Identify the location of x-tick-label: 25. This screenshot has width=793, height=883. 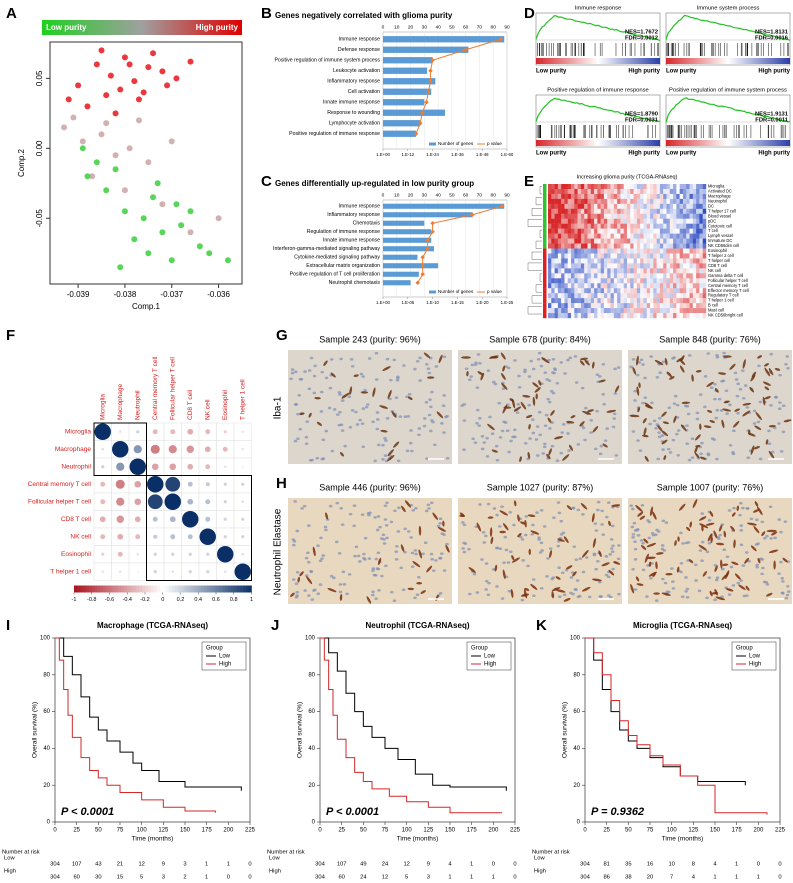
(341, 831).